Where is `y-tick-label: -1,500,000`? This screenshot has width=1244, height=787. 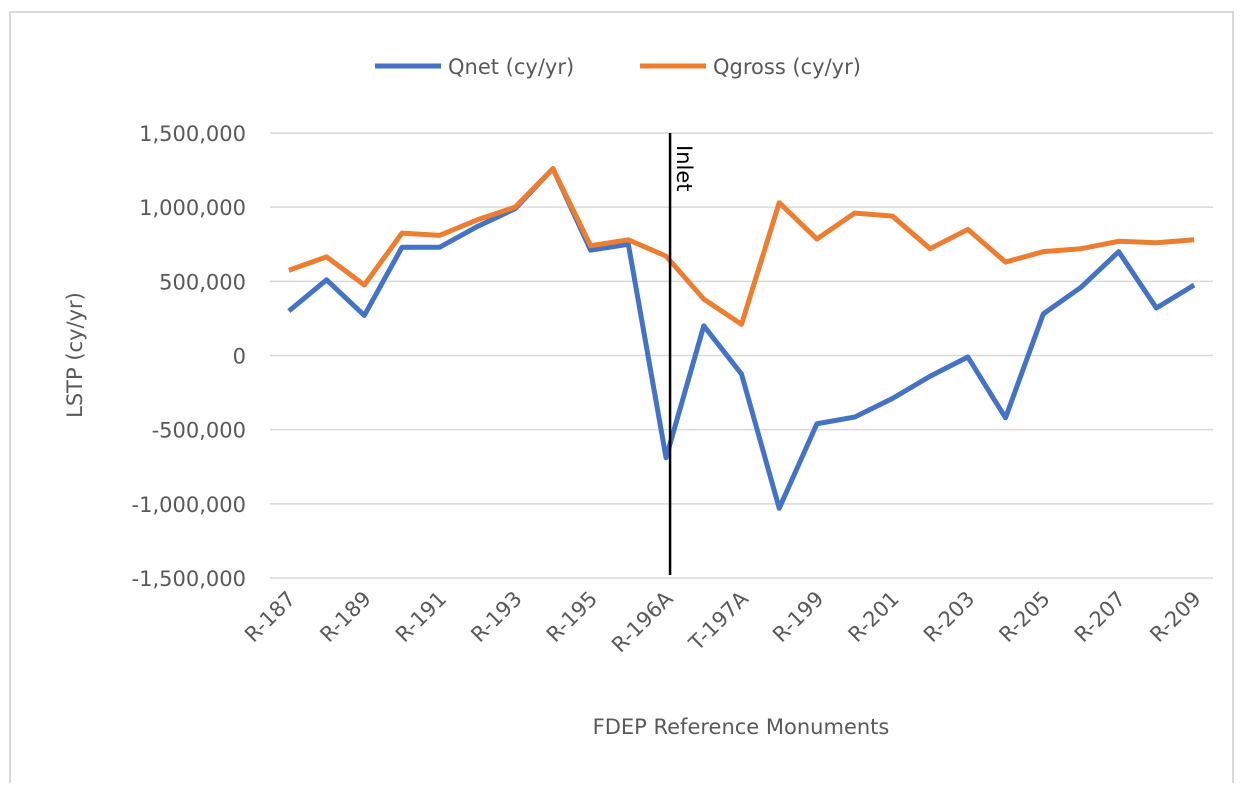 y-tick-label: -1,500,000 is located at coordinates (189, 579).